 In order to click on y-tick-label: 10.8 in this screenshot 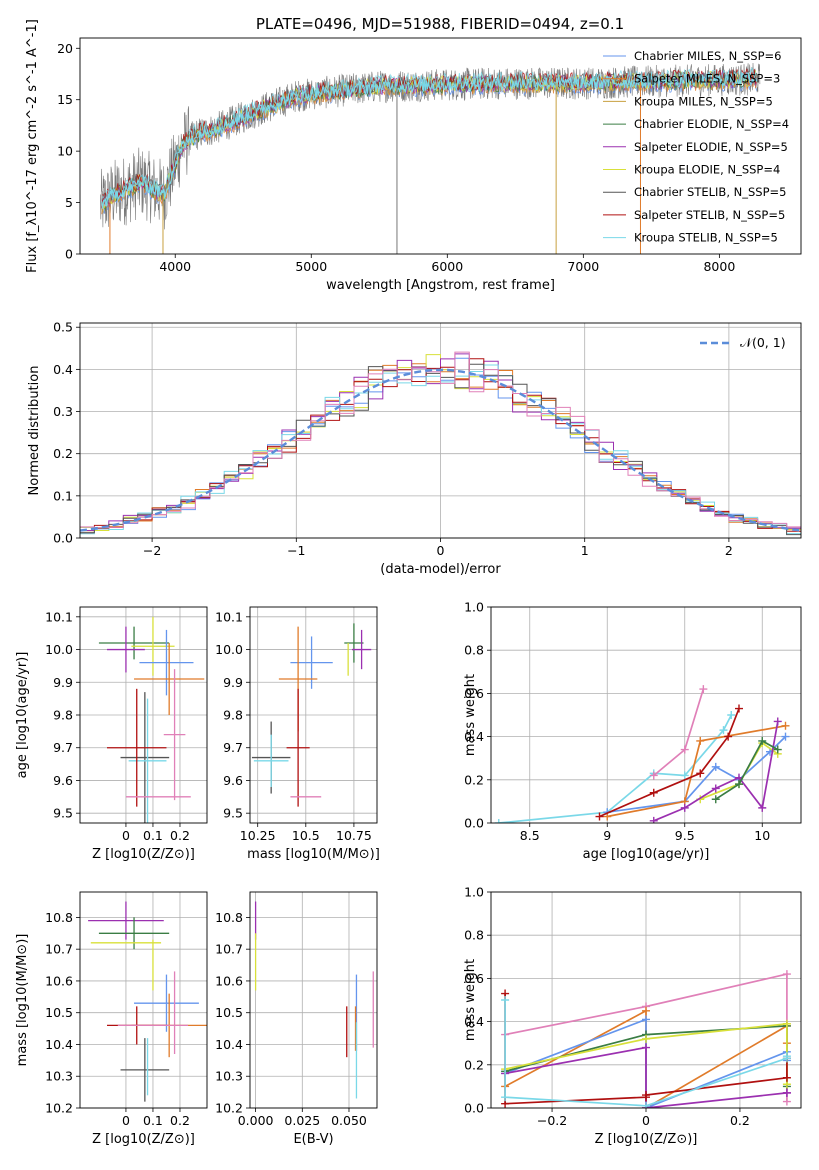, I will do `click(229, 917)`.